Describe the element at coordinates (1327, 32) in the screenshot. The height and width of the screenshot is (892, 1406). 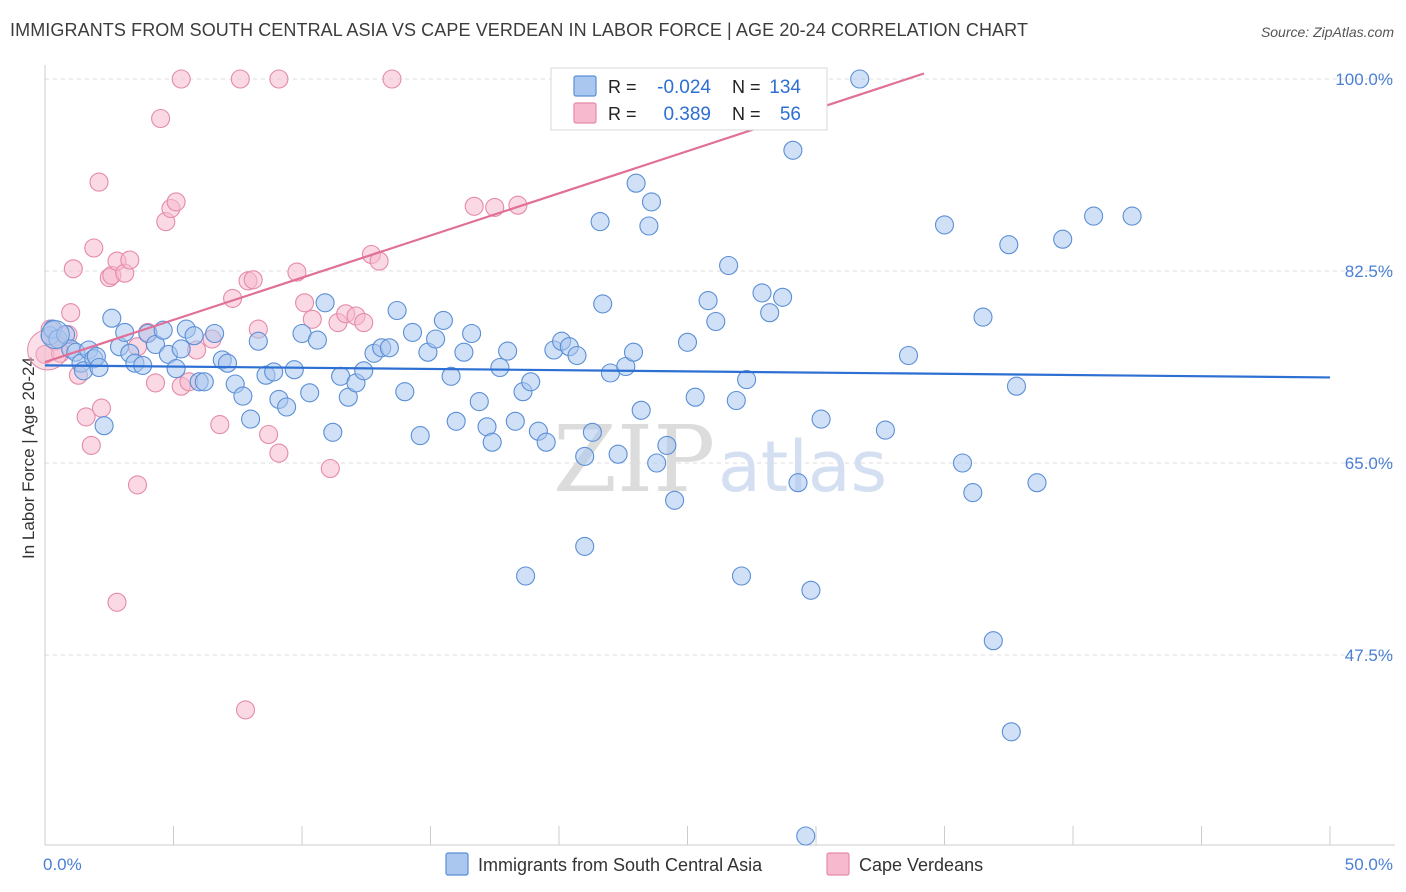
I see `source-credit: Source: ZipAtlas.com` at that location.